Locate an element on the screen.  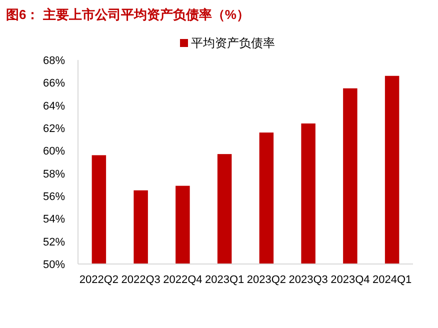
y-tick-label: 68% is located at coordinates (54, 61).